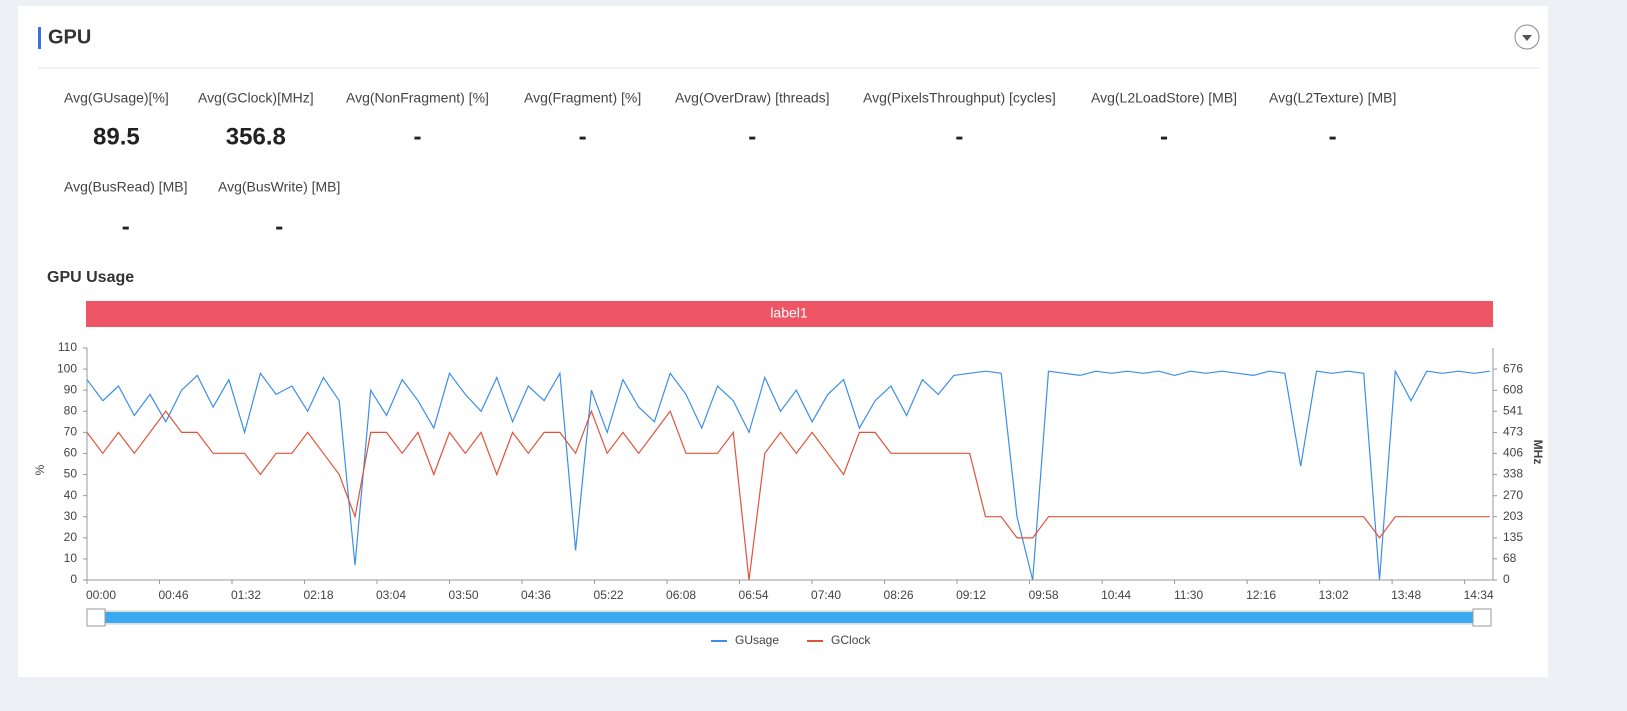 The width and height of the screenshot is (1627, 711). Describe the element at coordinates (1513, 453) in the screenshot. I see `y2-tick-label: 406` at that location.